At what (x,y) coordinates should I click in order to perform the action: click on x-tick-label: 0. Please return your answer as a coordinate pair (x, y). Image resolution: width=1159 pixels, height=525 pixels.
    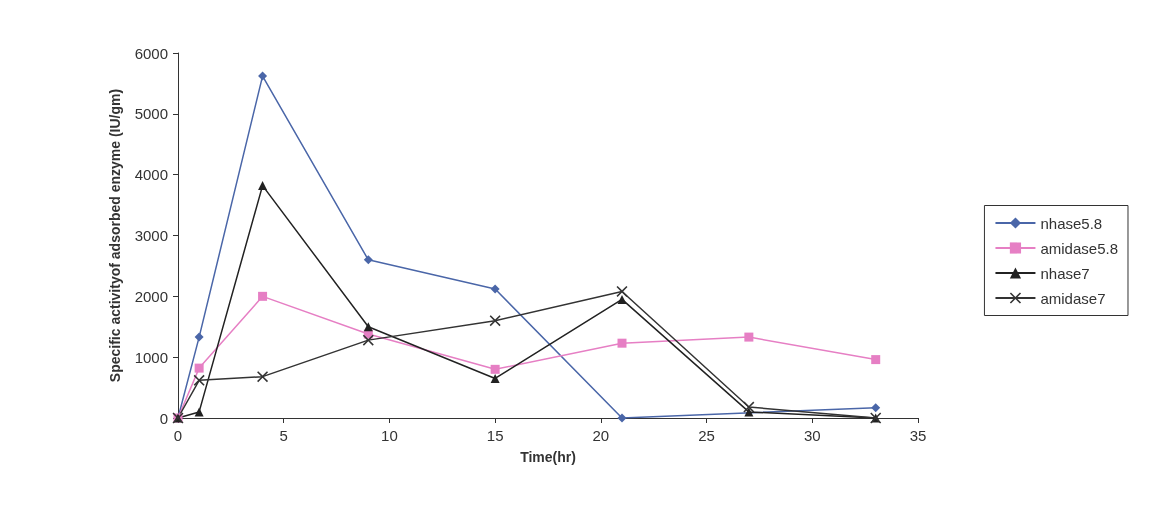
    Looking at the image, I should click on (178, 435).